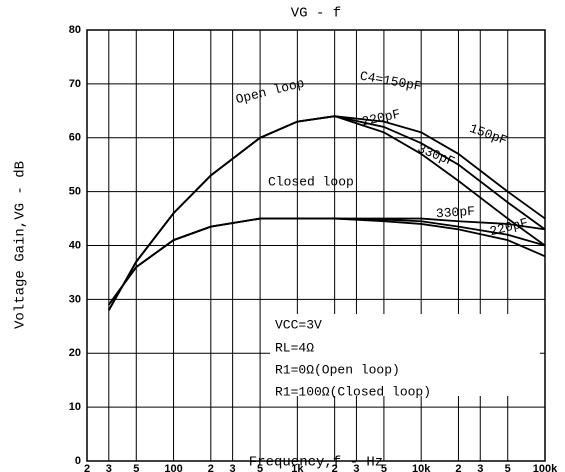  I want to click on y-tick-label: 0, so click(78, 461).